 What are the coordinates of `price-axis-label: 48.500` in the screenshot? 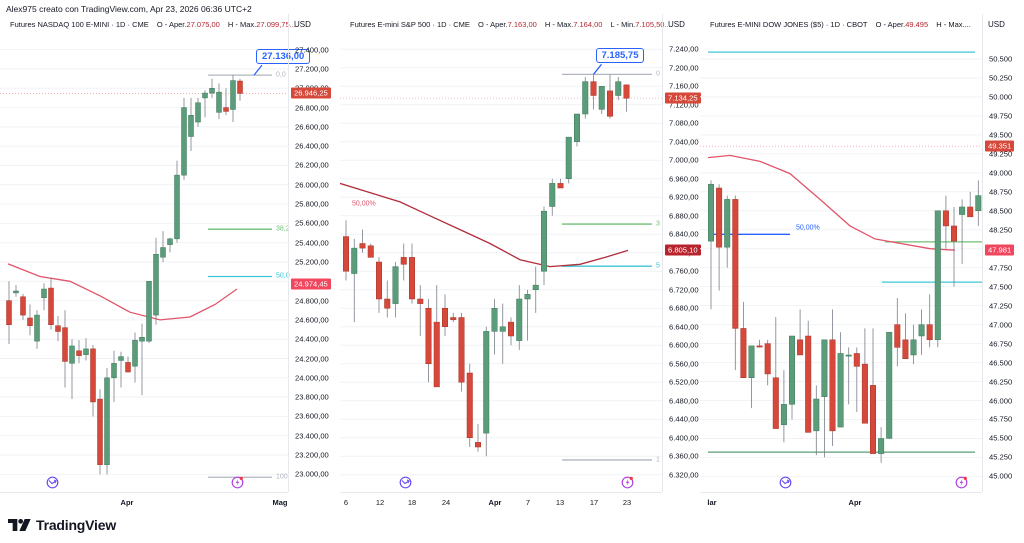 It's located at (1001, 211).